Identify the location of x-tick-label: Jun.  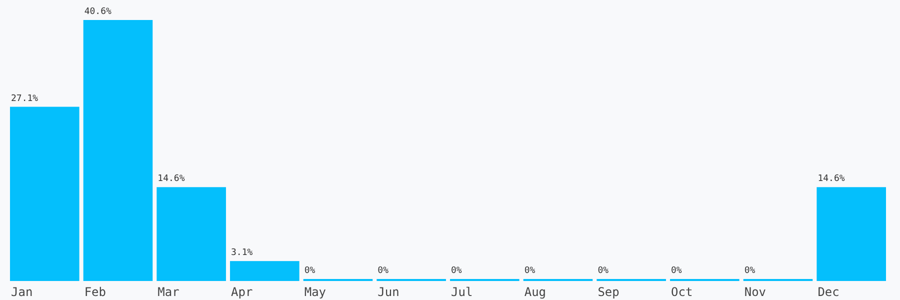
(389, 292).